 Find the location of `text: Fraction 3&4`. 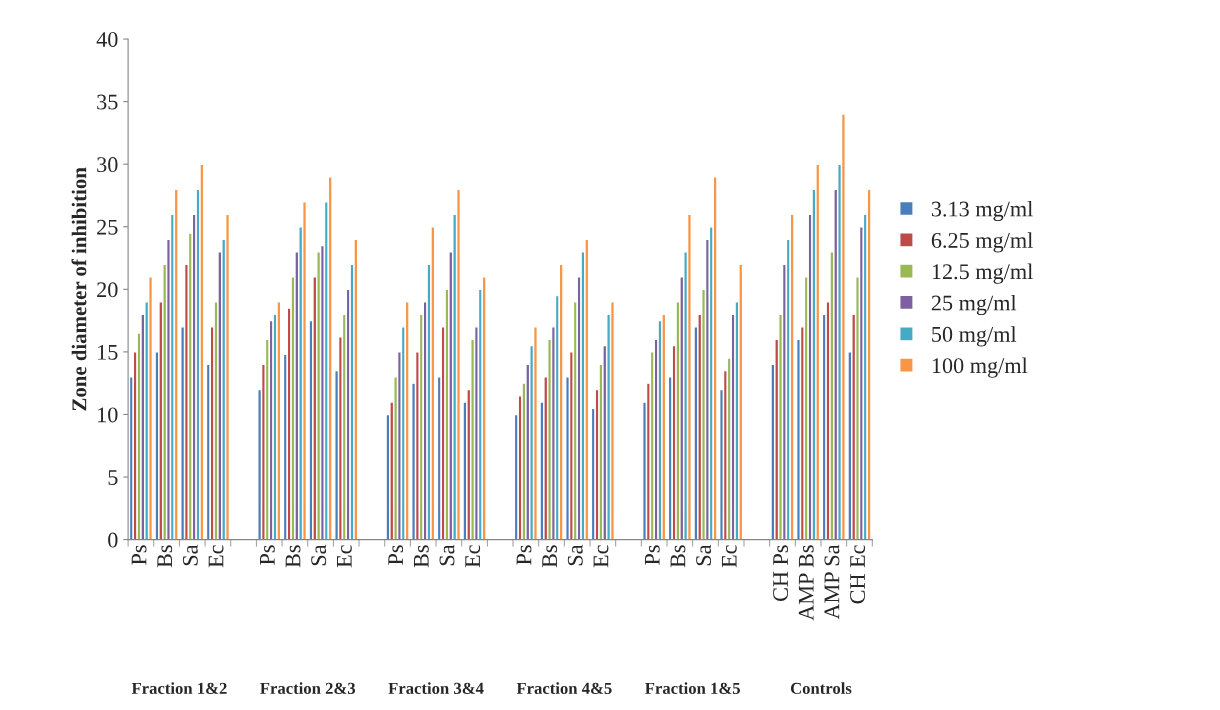

text: Fraction 3&4 is located at coordinates (436, 688).